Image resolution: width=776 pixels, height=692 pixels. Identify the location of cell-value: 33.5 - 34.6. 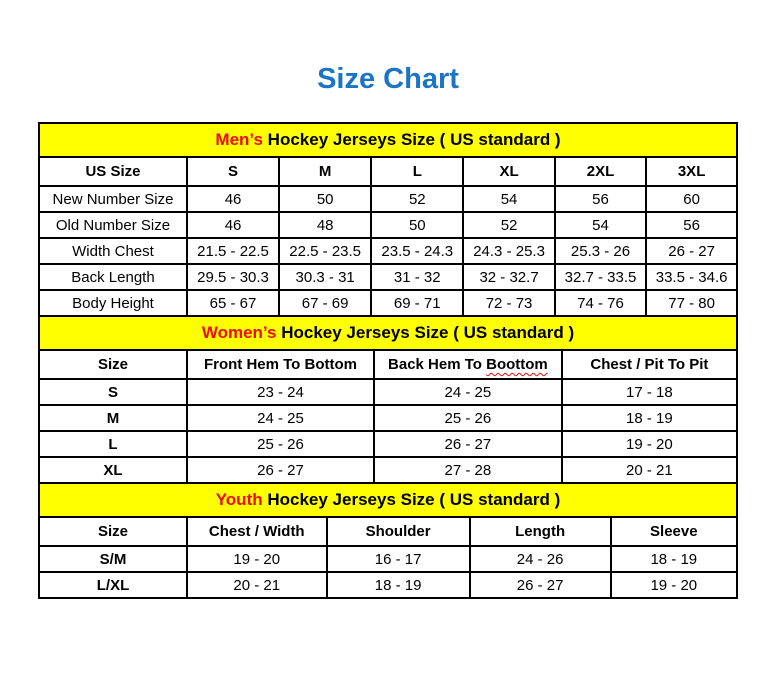
(691, 277).